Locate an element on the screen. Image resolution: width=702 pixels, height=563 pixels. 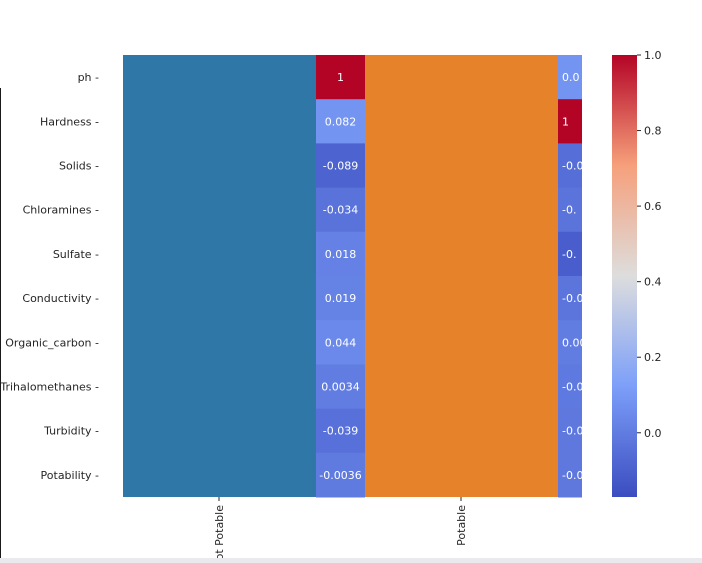
cell-value-label: 0.018 is located at coordinates (341, 254).